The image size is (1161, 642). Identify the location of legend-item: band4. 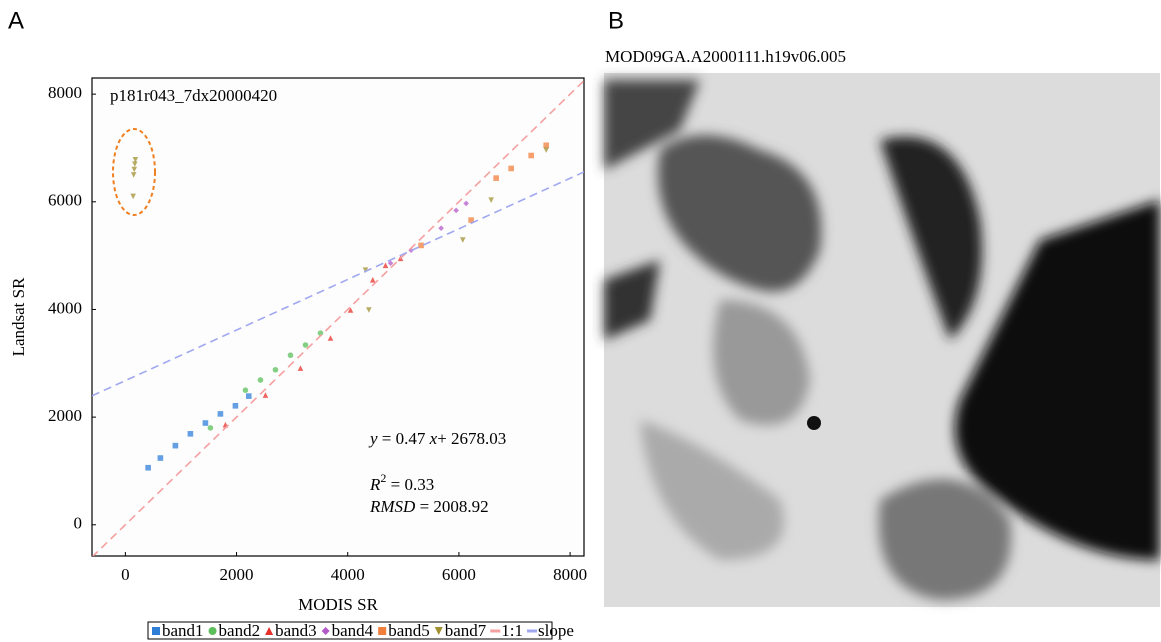
(347, 630).